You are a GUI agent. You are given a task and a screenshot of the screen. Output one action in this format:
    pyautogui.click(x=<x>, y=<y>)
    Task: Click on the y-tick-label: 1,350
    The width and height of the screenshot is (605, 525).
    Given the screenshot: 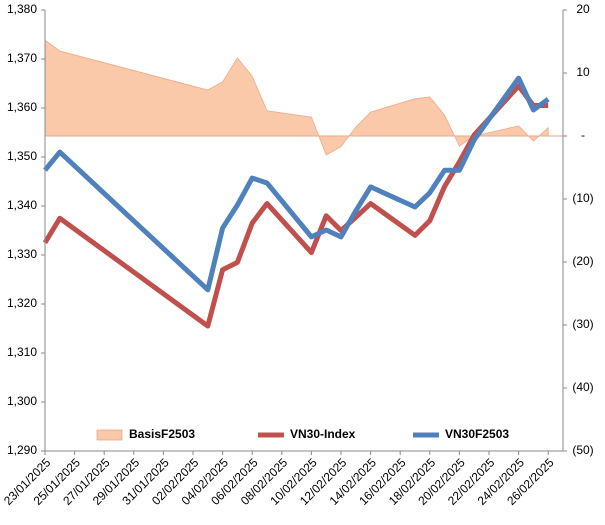 What is the action you would take?
    pyautogui.click(x=22, y=156)
    